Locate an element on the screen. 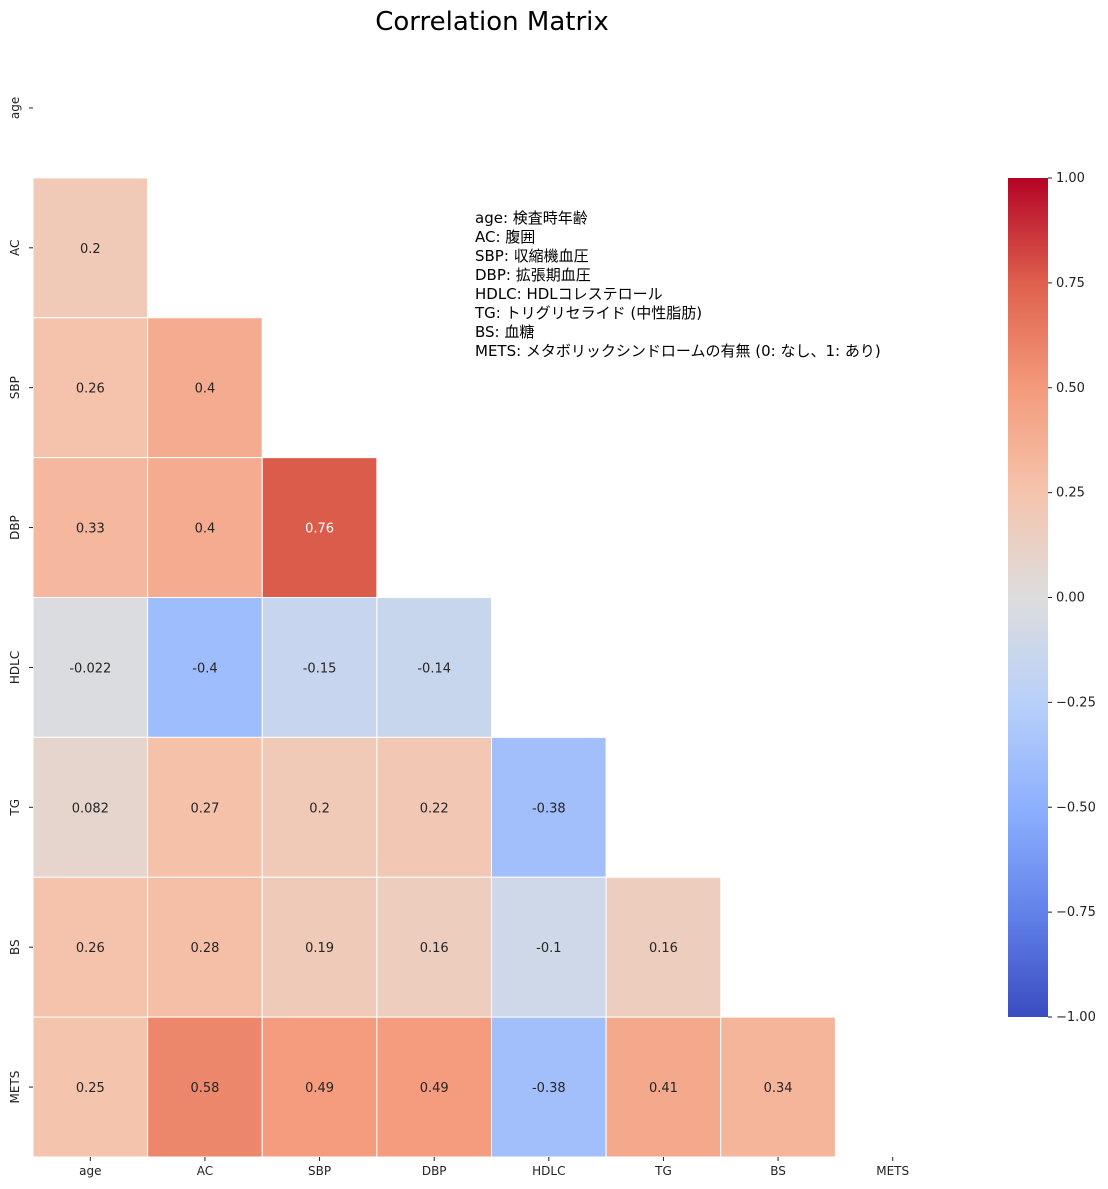 The image size is (1108, 1189). heatmap-cell-METS-DBP is located at coordinates (434, 1087).